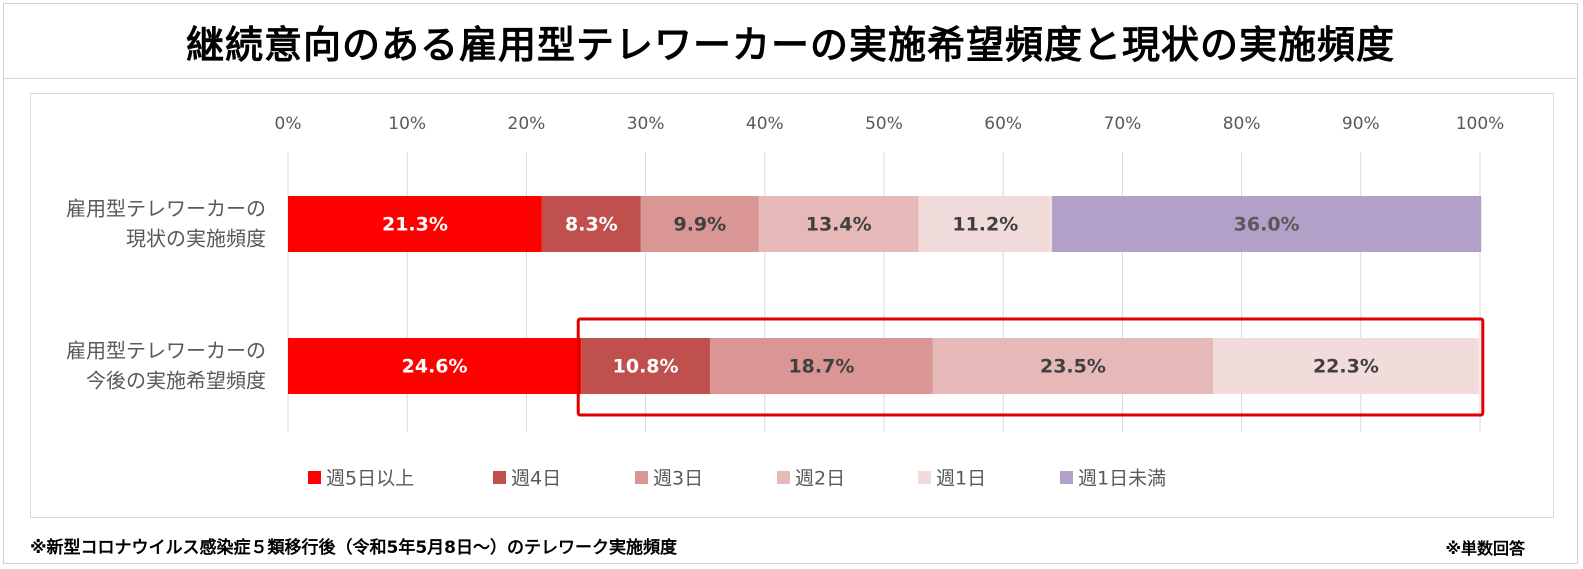 This screenshot has height=569, width=1583. What do you see at coordinates (1485, 548) in the screenshot?
I see `answer-type-note: ※単数回答` at bounding box center [1485, 548].